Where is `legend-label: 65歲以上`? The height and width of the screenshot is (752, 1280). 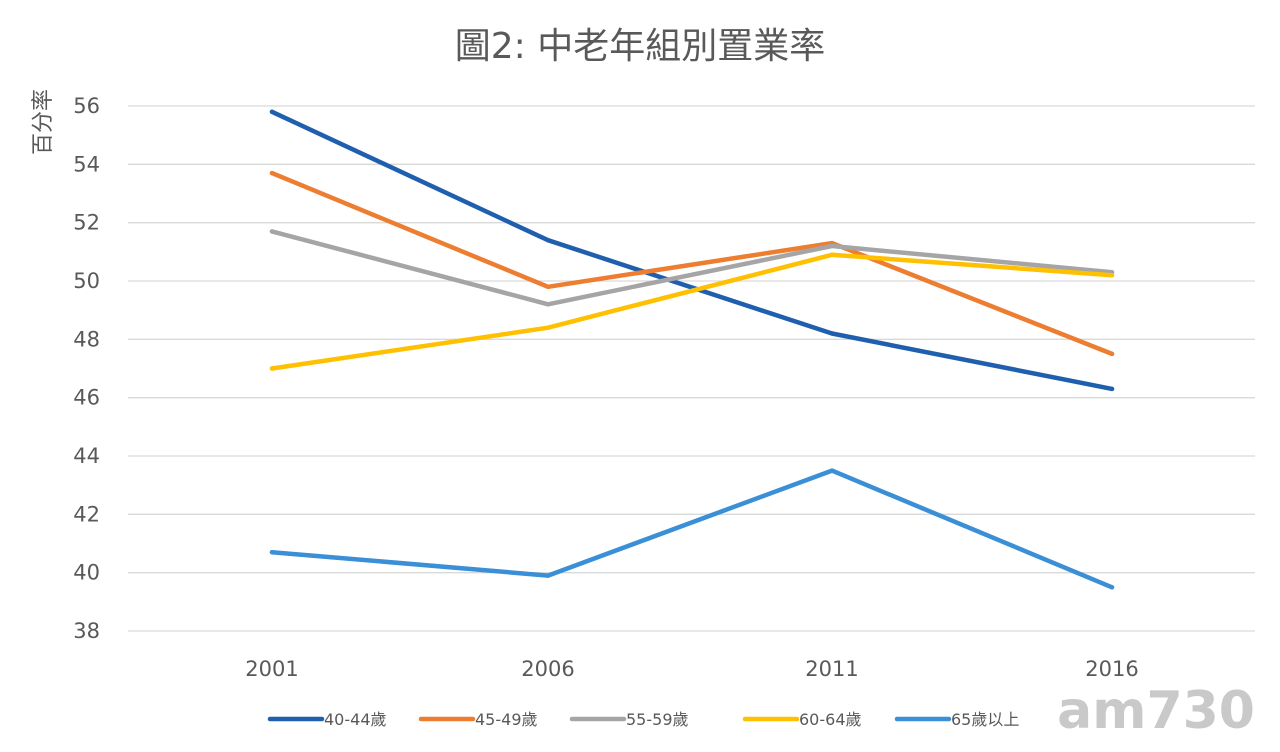
legend-label: 65歲以上 is located at coordinates (985, 719).